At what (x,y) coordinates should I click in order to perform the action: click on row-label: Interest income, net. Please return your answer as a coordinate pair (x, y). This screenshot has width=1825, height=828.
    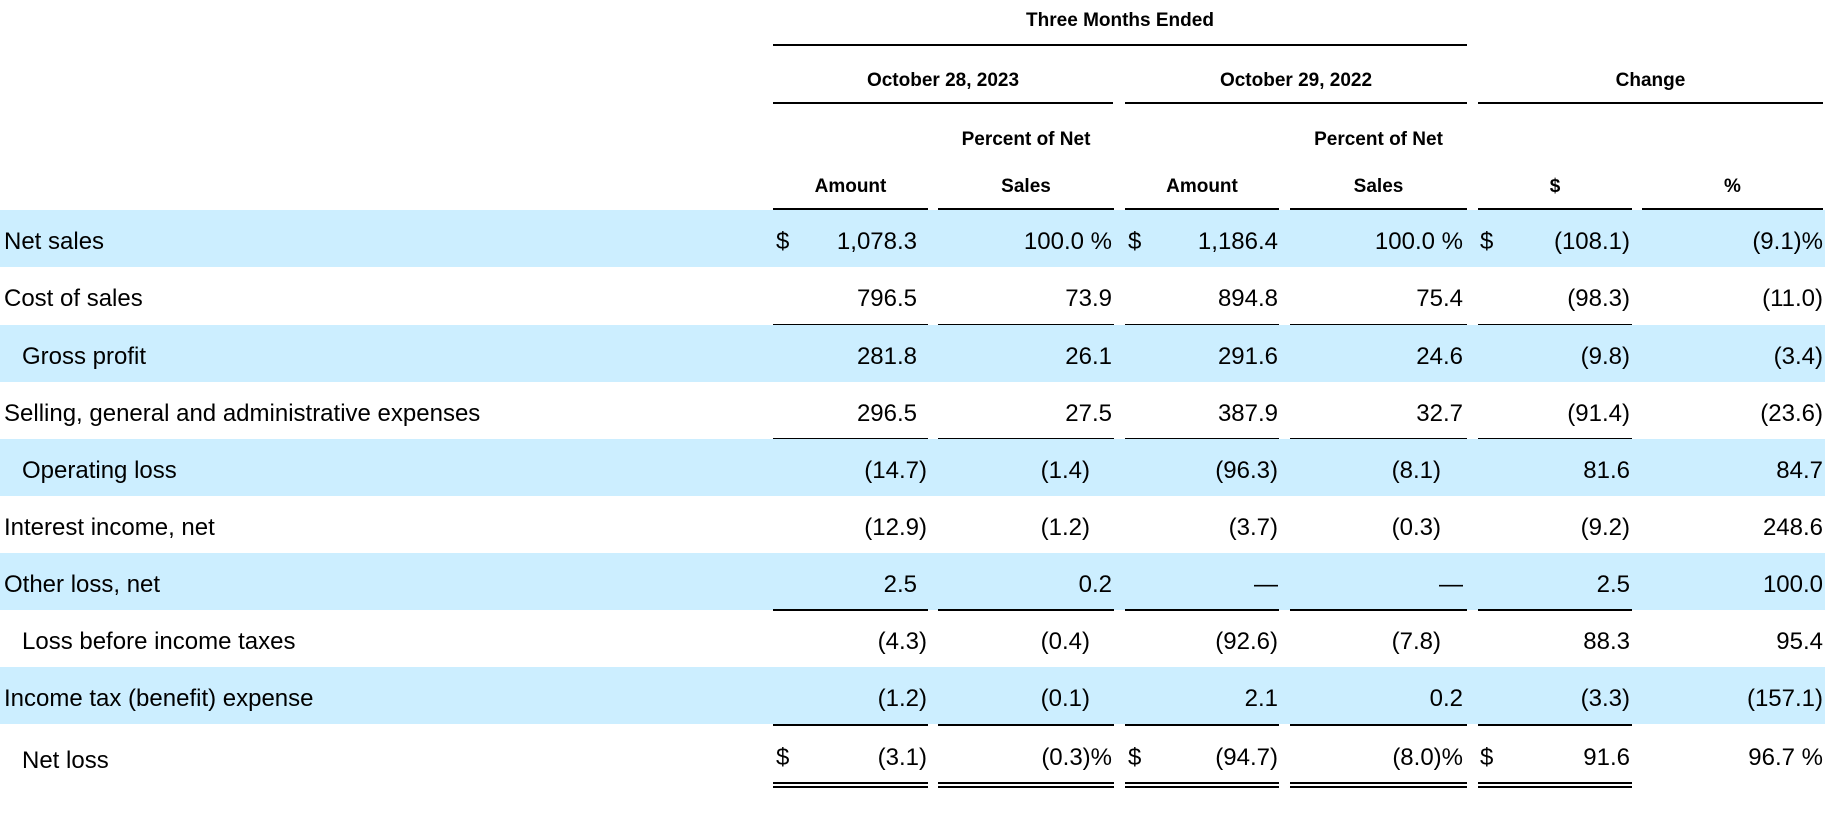
    Looking at the image, I should click on (109, 527).